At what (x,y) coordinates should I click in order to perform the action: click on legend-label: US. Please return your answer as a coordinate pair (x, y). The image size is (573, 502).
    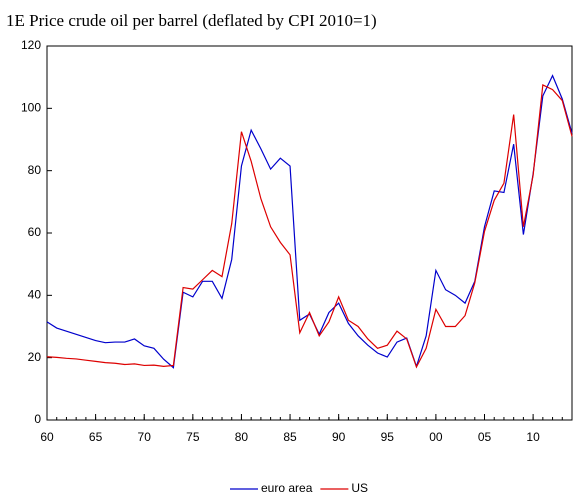
    Looking at the image, I should click on (359, 488).